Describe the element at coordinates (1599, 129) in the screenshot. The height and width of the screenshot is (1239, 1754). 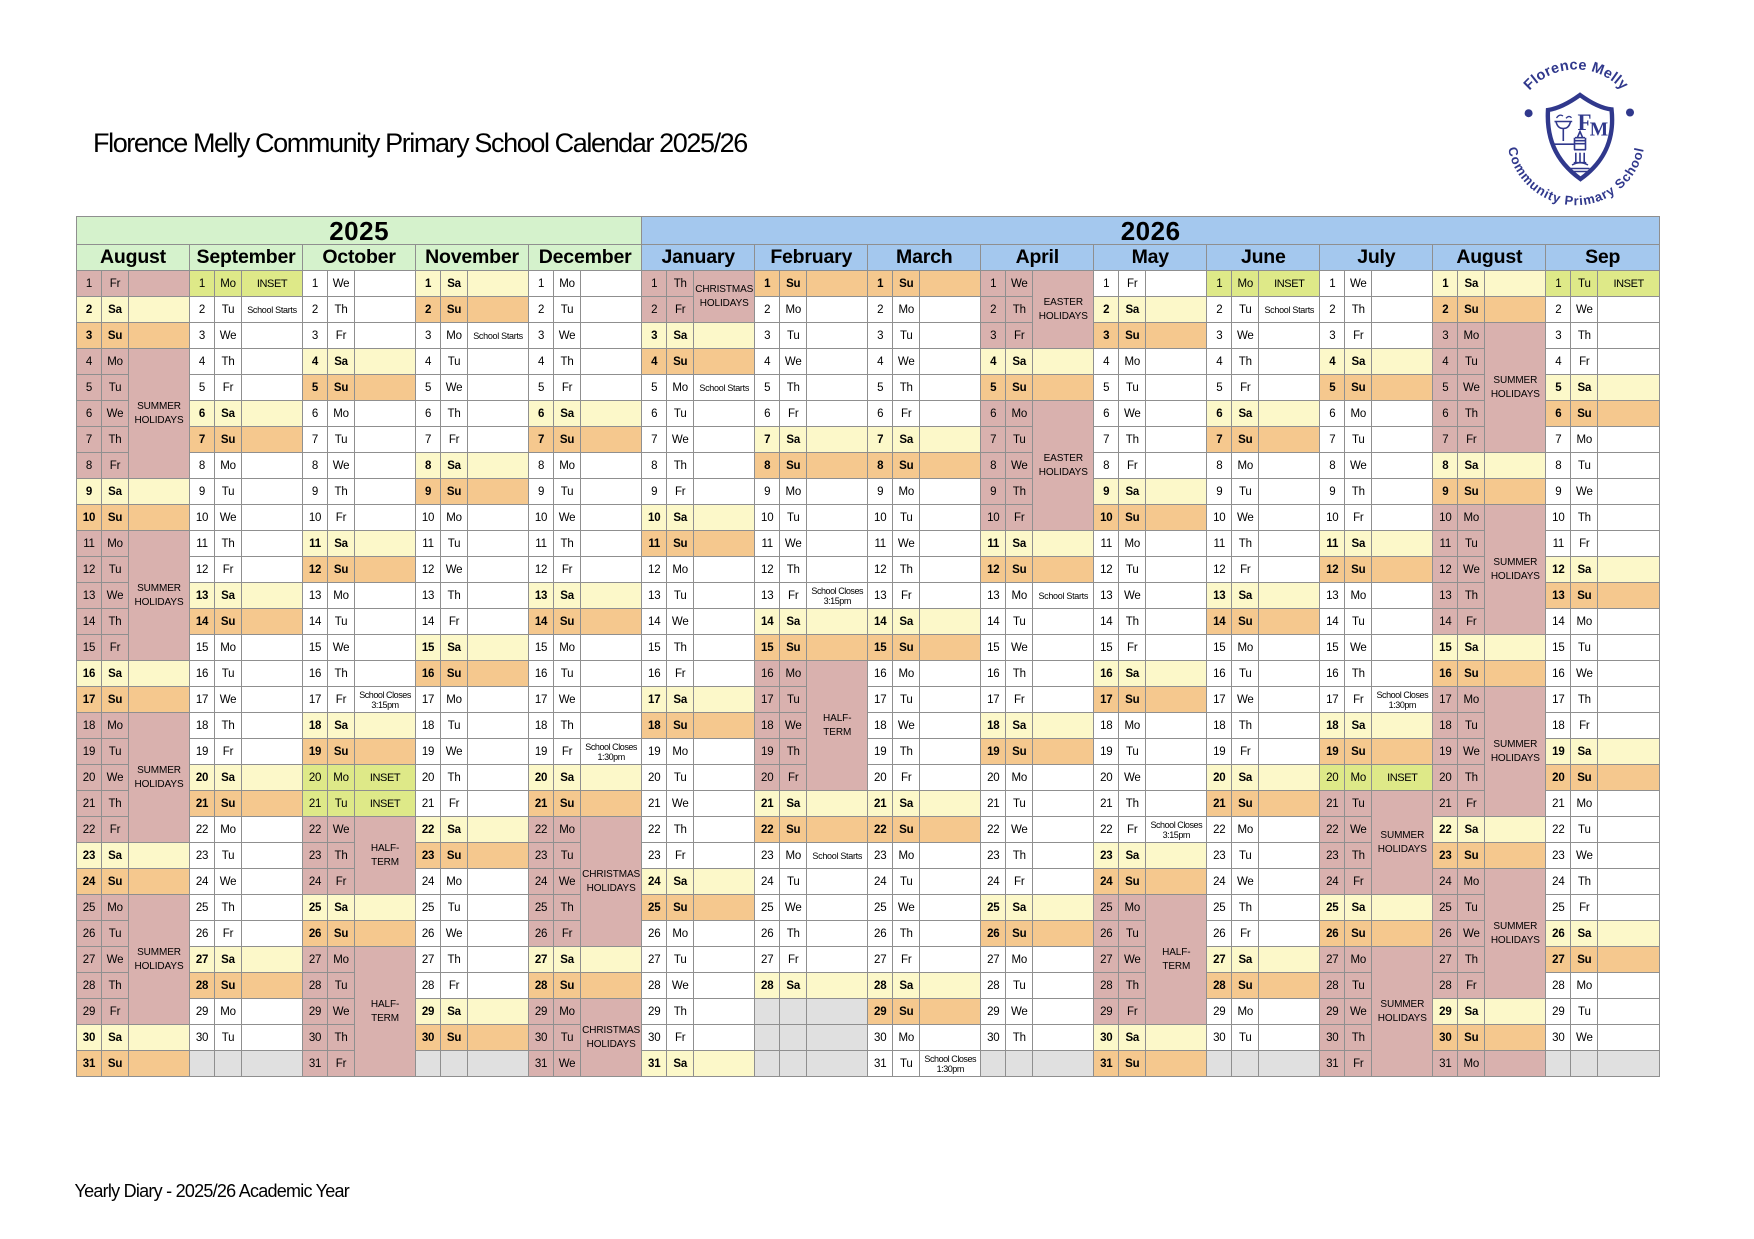
I see `svg-text: M` at that location.